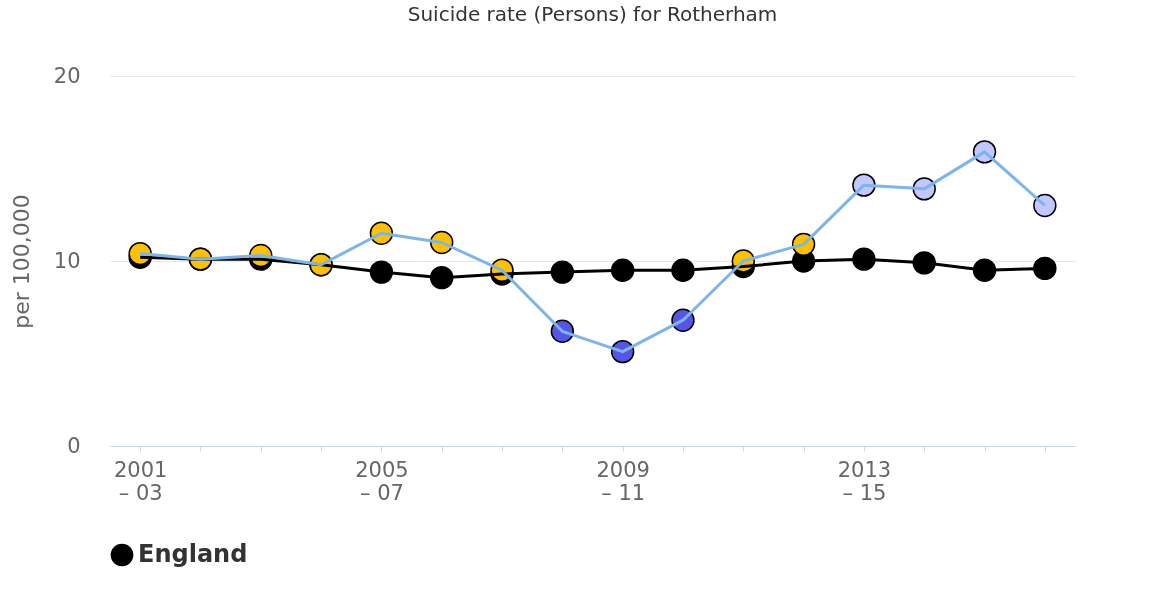 Image resolution: width=1165 pixels, height=615 pixels. What do you see at coordinates (592, 14) in the screenshot?
I see `chart-title: Suicide rate (Persons) for Rotherham` at bounding box center [592, 14].